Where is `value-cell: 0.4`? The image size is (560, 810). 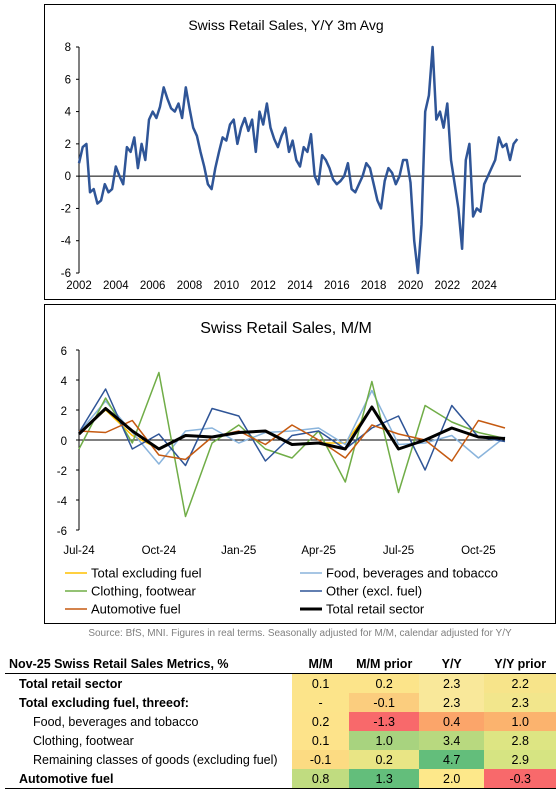 value-cell: 0.4 is located at coordinates (451, 721).